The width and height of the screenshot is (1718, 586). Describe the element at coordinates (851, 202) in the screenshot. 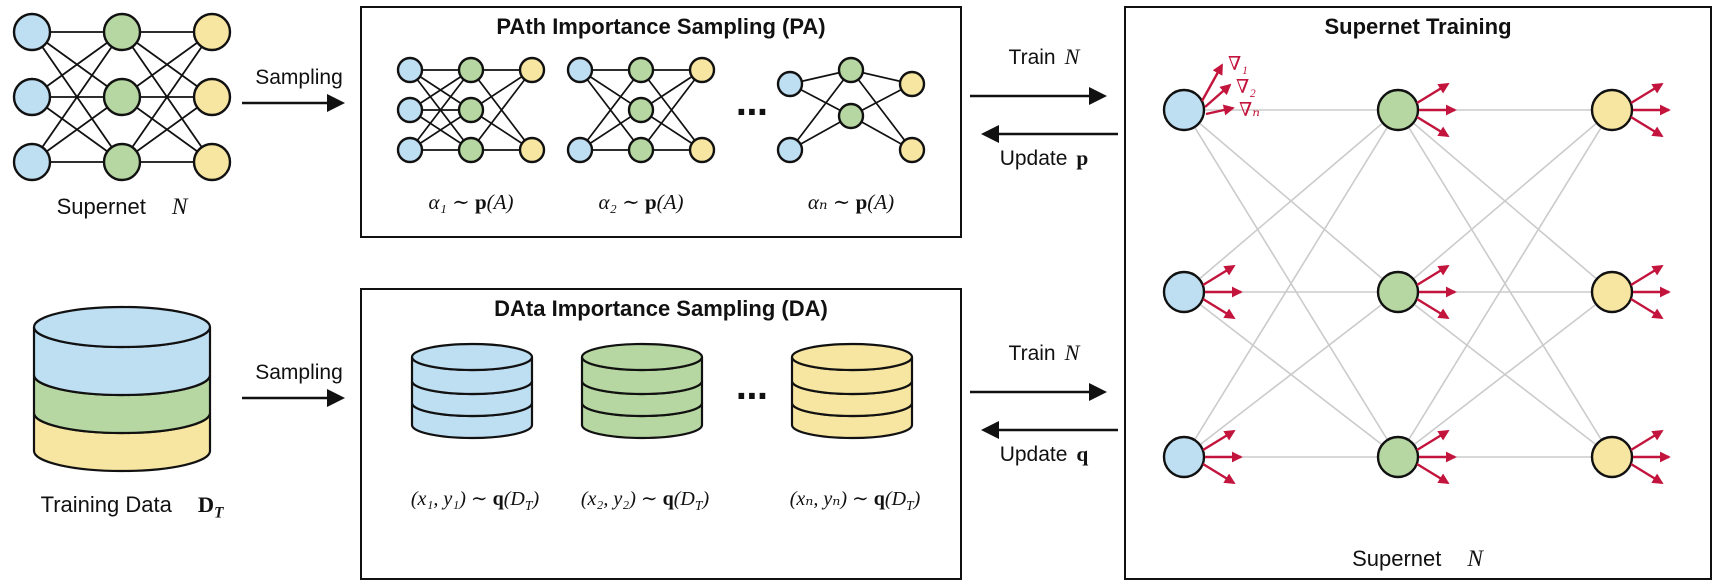

I see `pa-formula-n: αₙ ∼ p(A)` at that location.